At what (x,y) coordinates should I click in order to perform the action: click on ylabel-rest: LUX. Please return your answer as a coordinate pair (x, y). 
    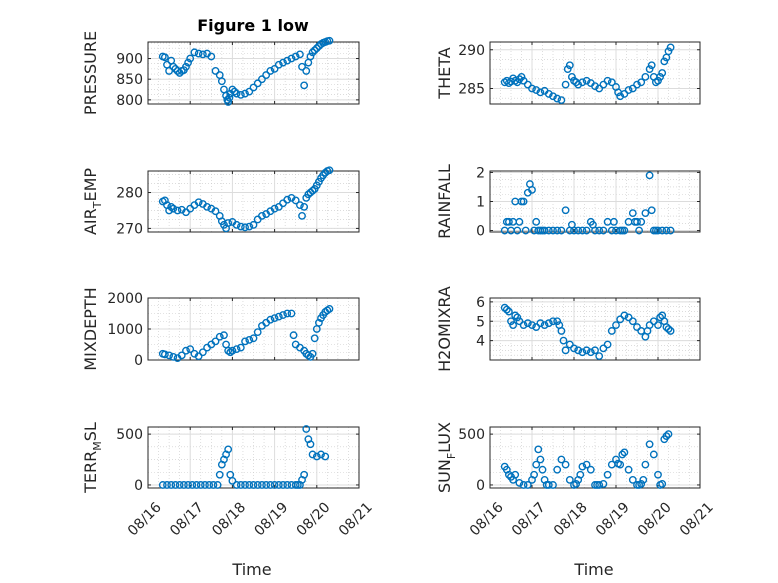
    Looking at the image, I should click on (444, 437).